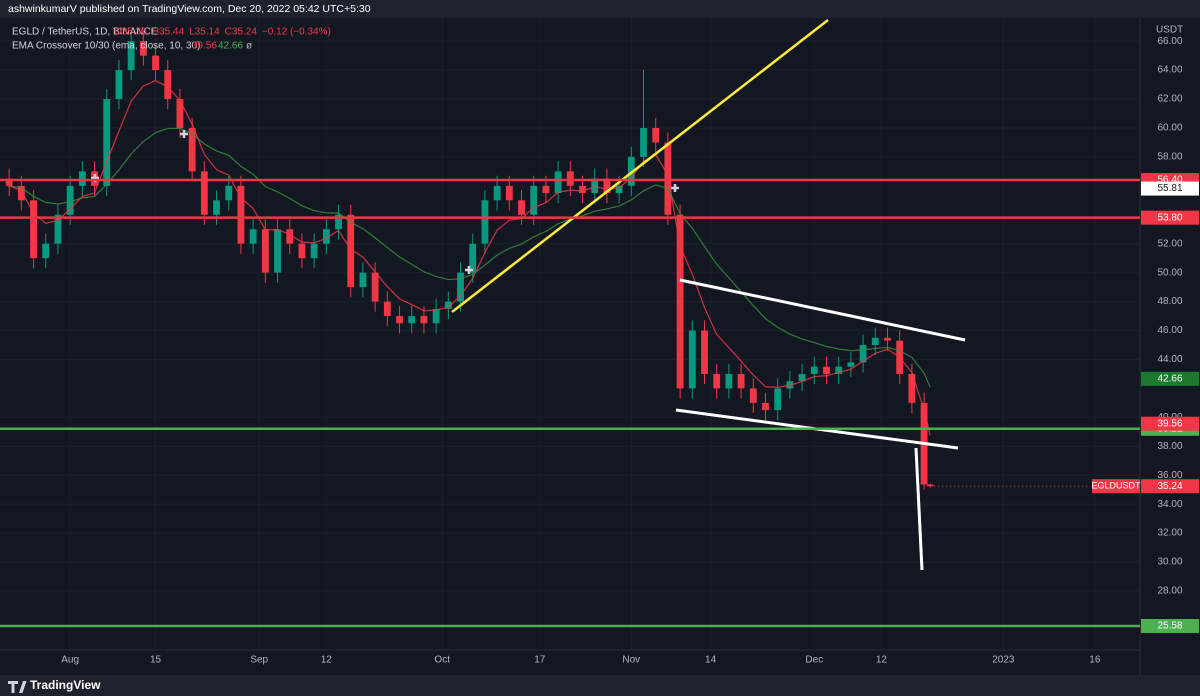 The image size is (1200, 696). What do you see at coordinates (1169, 562) in the screenshot?
I see `y-tick-label: 30.00` at bounding box center [1169, 562].